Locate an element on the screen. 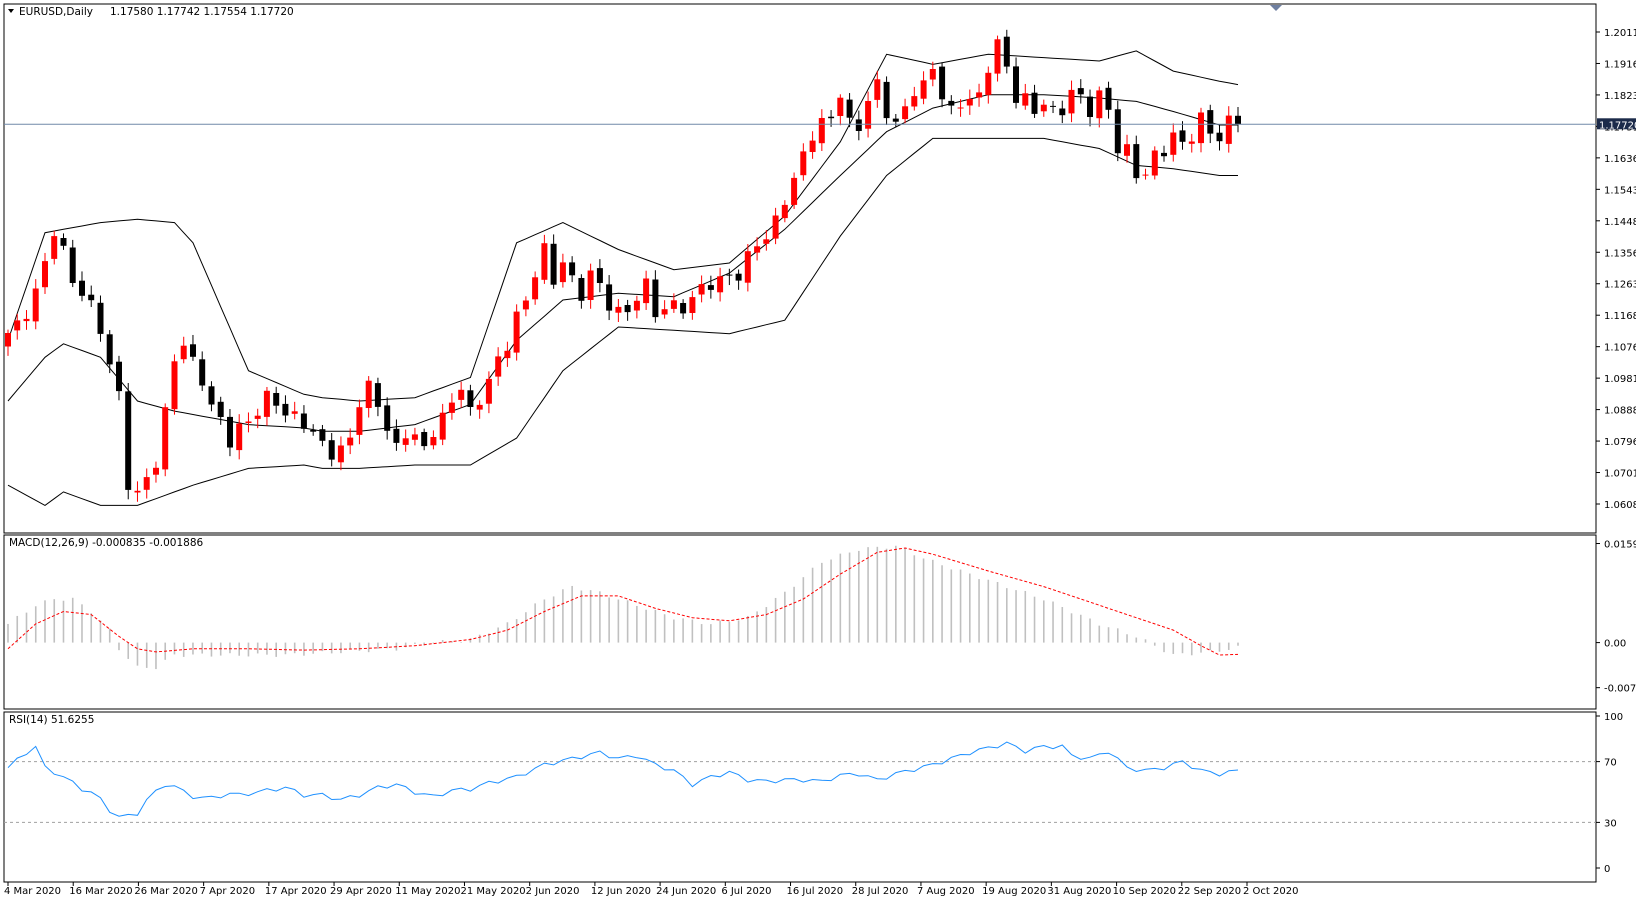 The width and height of the screenshot is (1636, 901). ohlc-label: 1.17580 1.17742 1.17554 1.17720 is located at coordinates (202, 12).